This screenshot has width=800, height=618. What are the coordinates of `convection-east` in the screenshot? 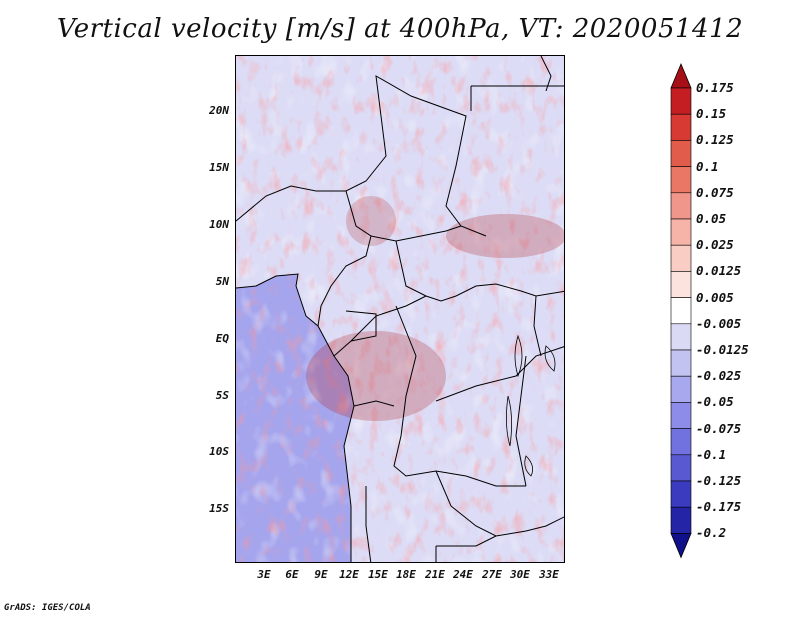 It's located at (505, 236).